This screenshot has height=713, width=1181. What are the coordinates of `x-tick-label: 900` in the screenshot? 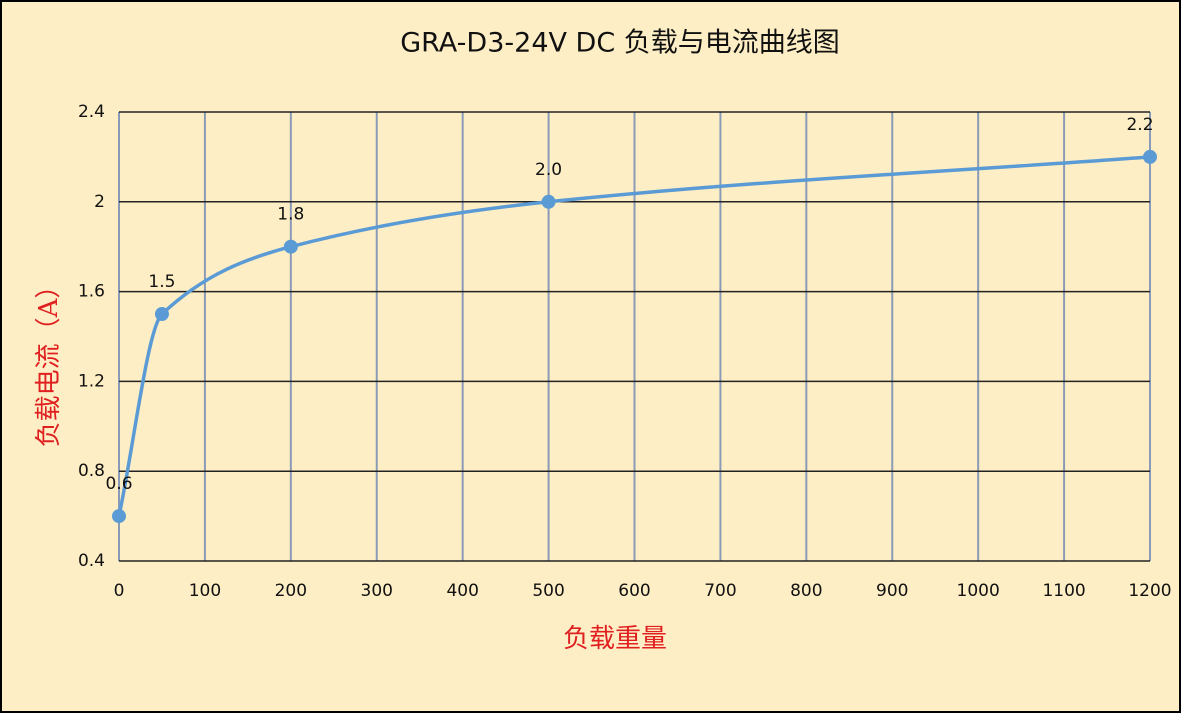 It's located at (892, 591).